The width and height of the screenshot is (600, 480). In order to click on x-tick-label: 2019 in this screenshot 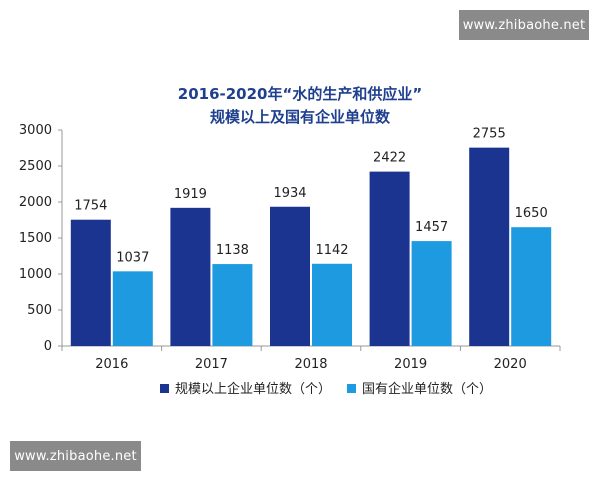, I will do `click(410, 364)`.